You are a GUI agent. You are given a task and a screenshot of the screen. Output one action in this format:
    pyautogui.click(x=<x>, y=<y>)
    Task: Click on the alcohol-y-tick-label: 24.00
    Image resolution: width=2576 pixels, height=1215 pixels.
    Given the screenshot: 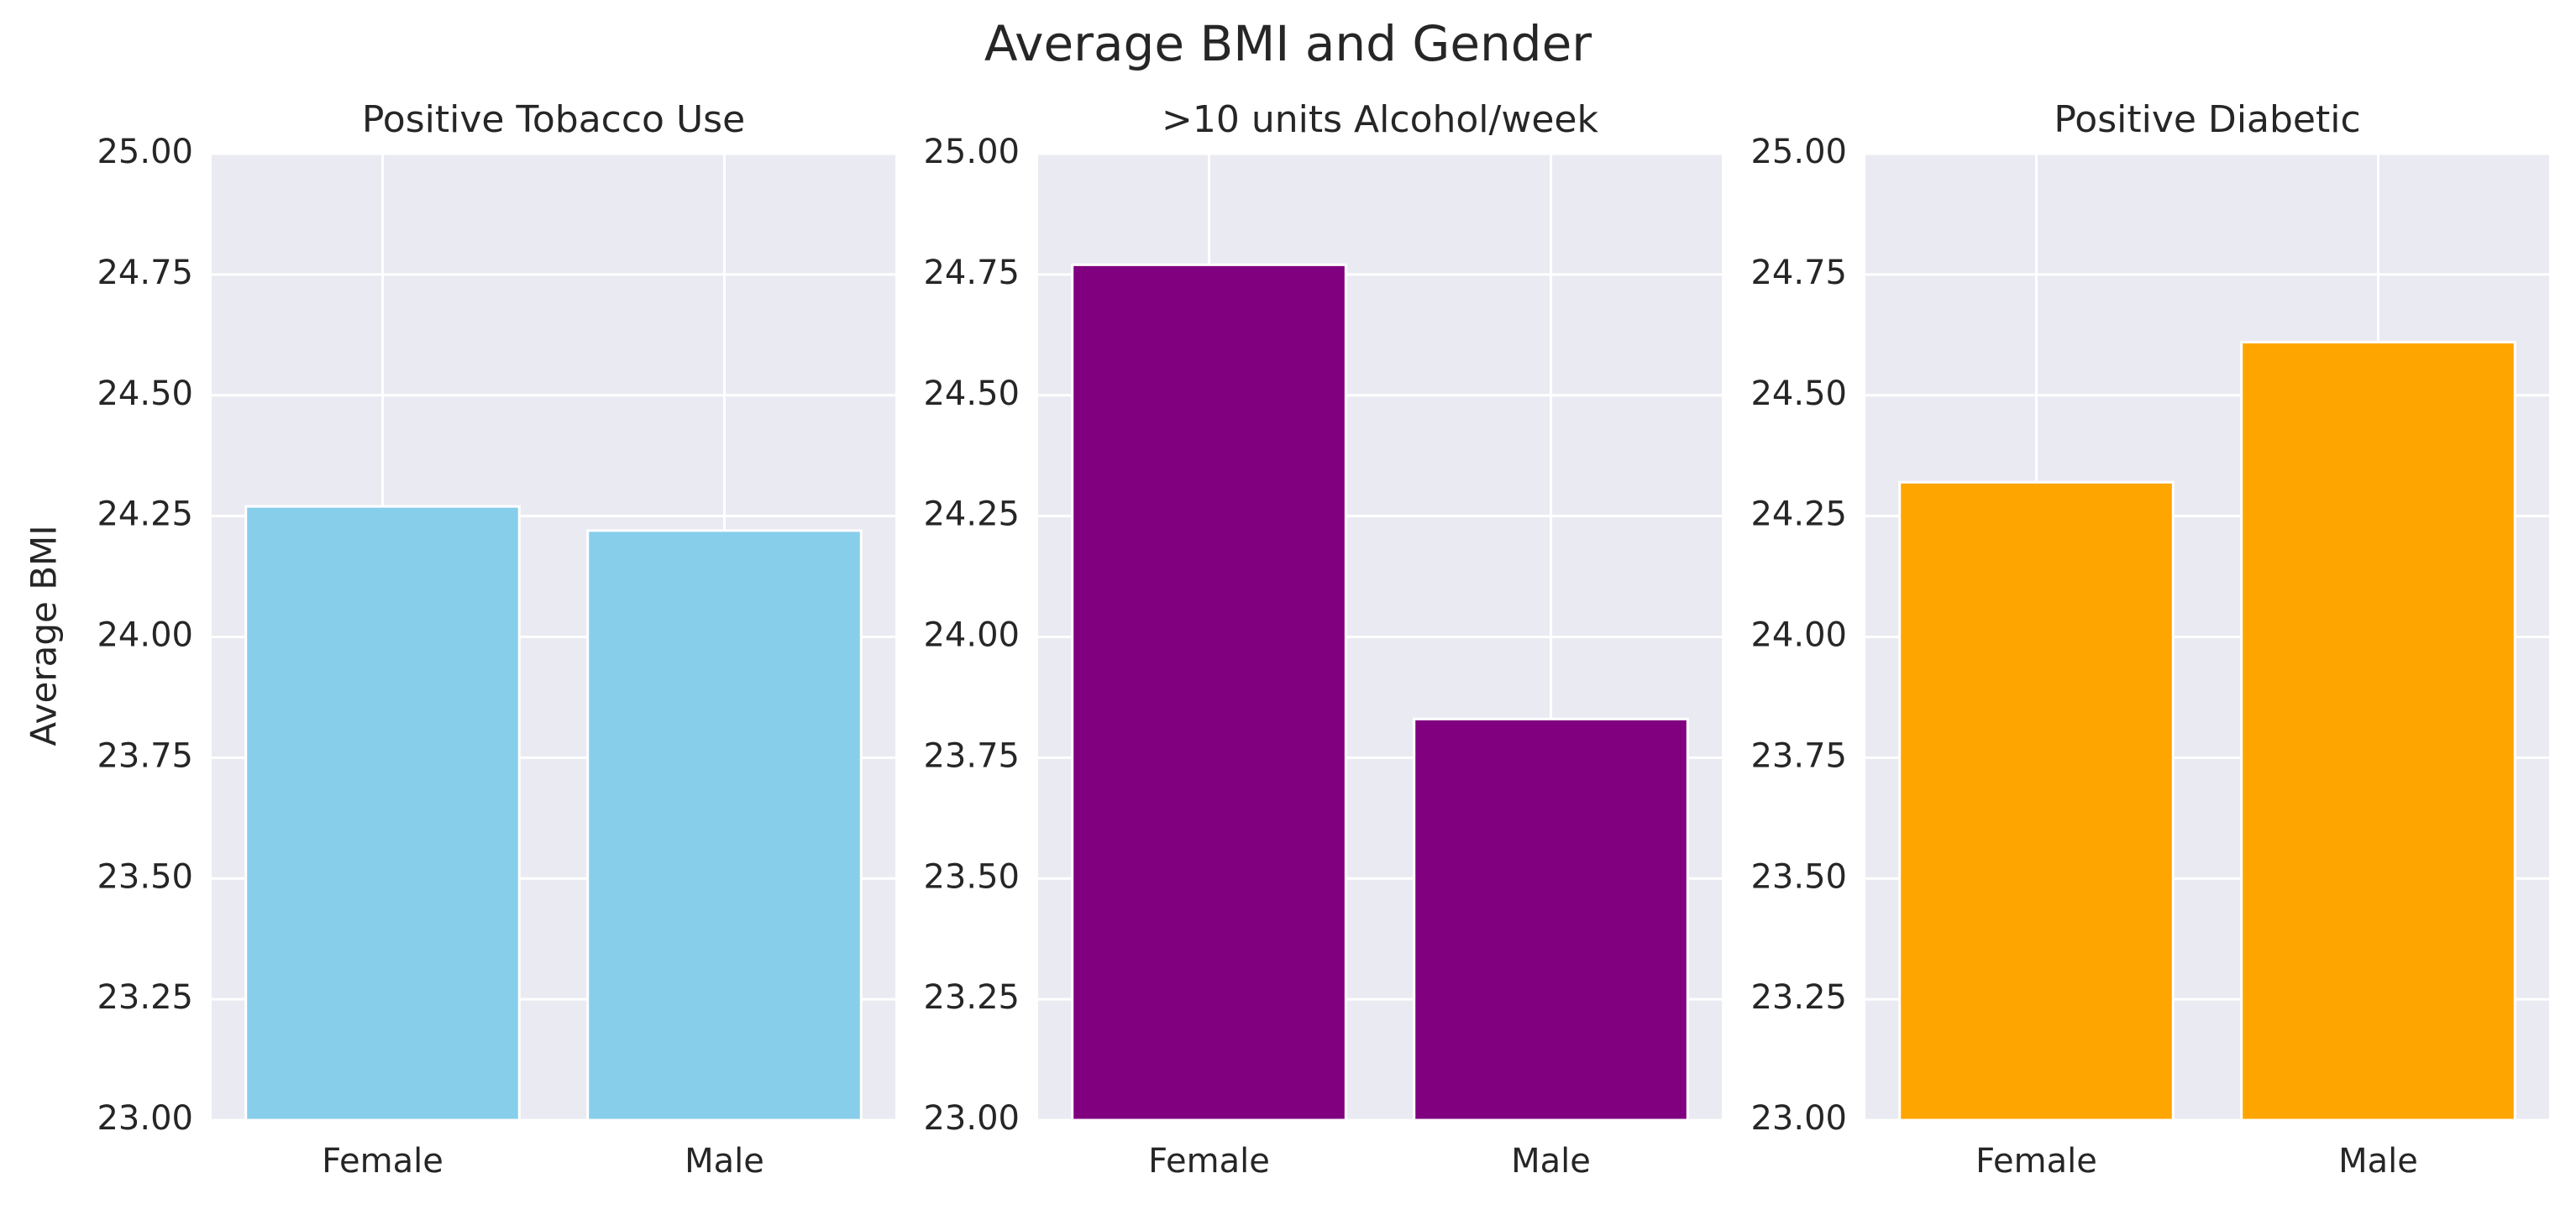 What is the action you would take?
    pyautogui.click(x=971, y=635)
    